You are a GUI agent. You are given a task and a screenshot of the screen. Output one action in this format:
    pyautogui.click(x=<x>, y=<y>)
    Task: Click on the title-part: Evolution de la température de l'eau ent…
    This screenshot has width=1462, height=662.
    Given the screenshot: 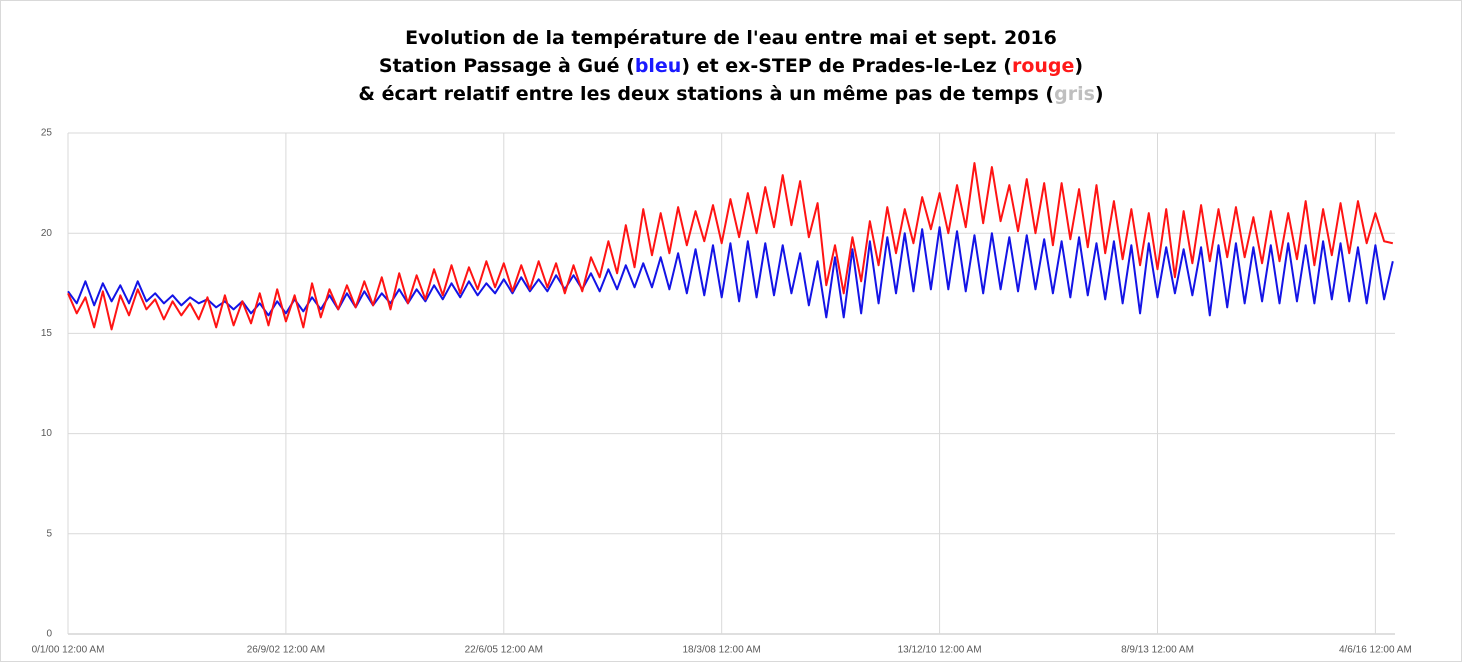 What is the action you would take?
    pyautogui.click(x=731, y=38)
    